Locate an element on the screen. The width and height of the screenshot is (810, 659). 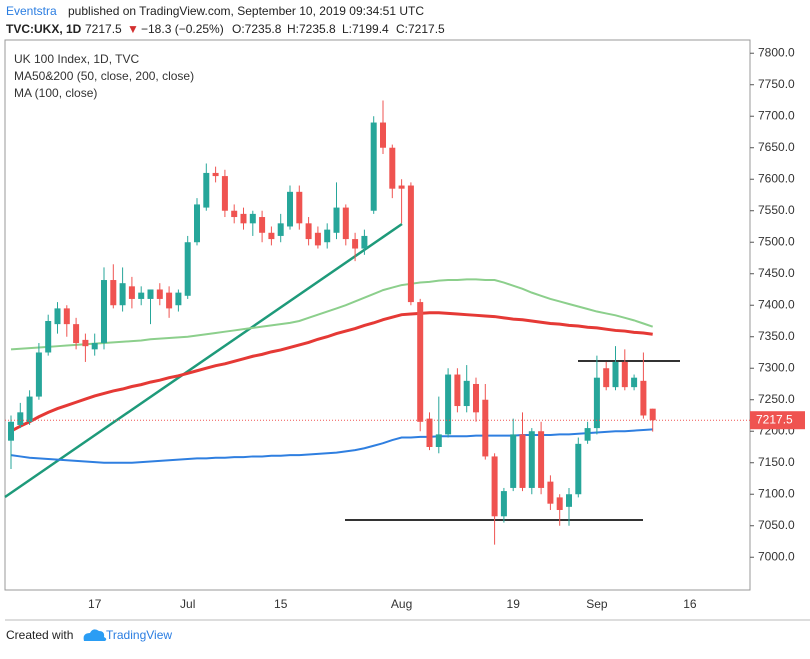
y-tick-label: 7000.0 is located at coordinates (776, 556).